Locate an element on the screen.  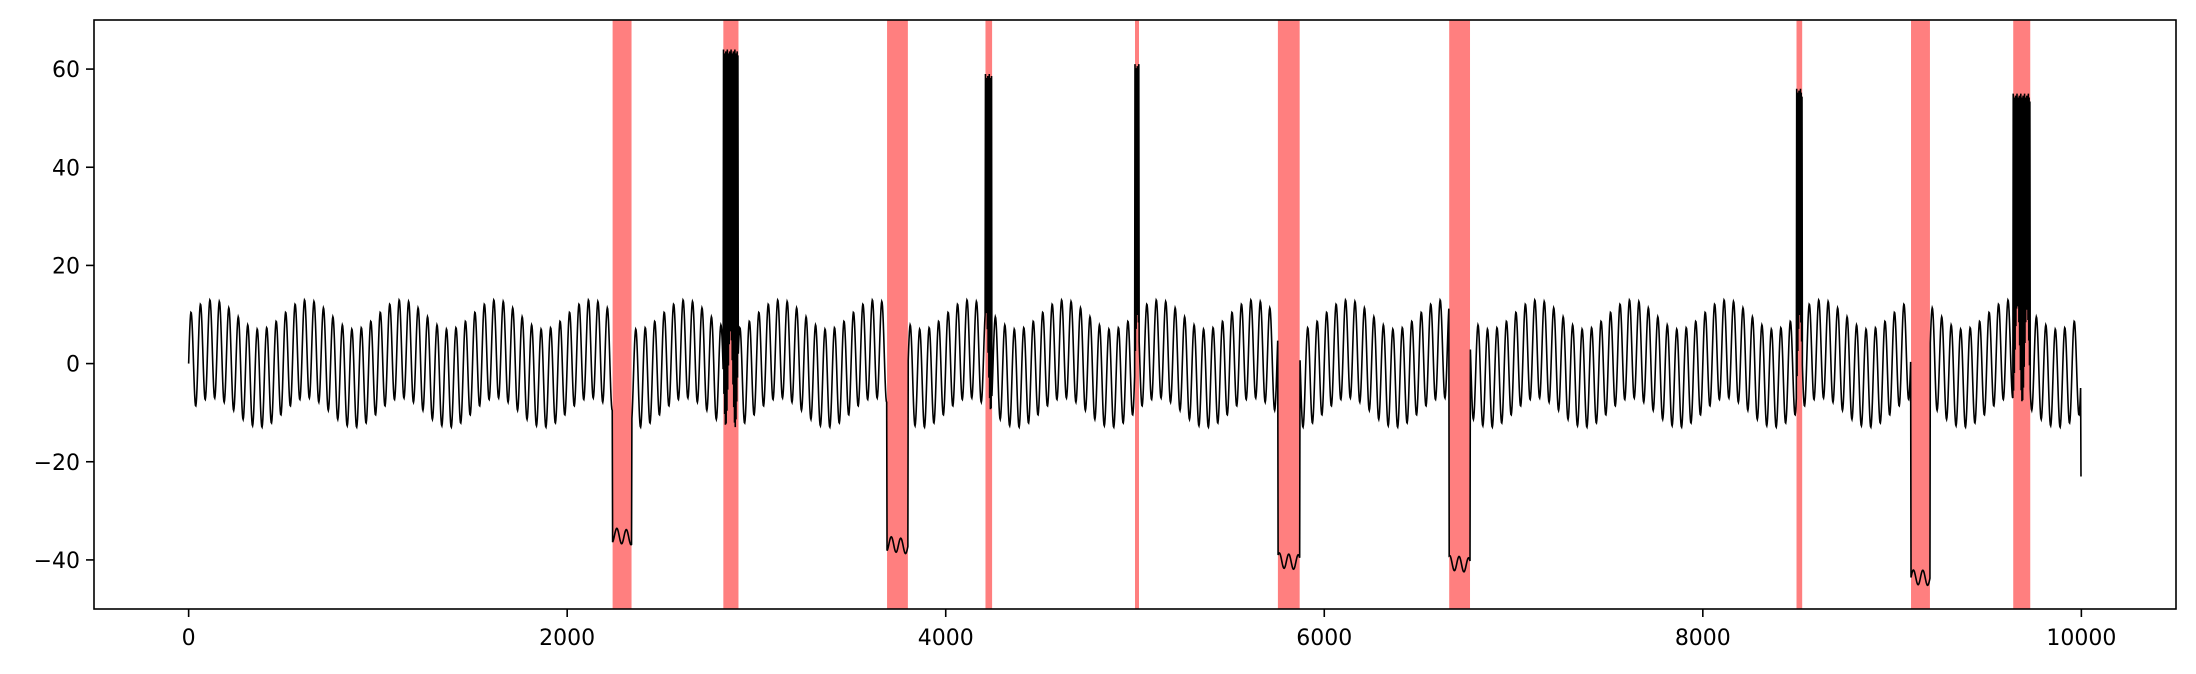
x-tick-label: 4000 is located at coordinates (946, 638).